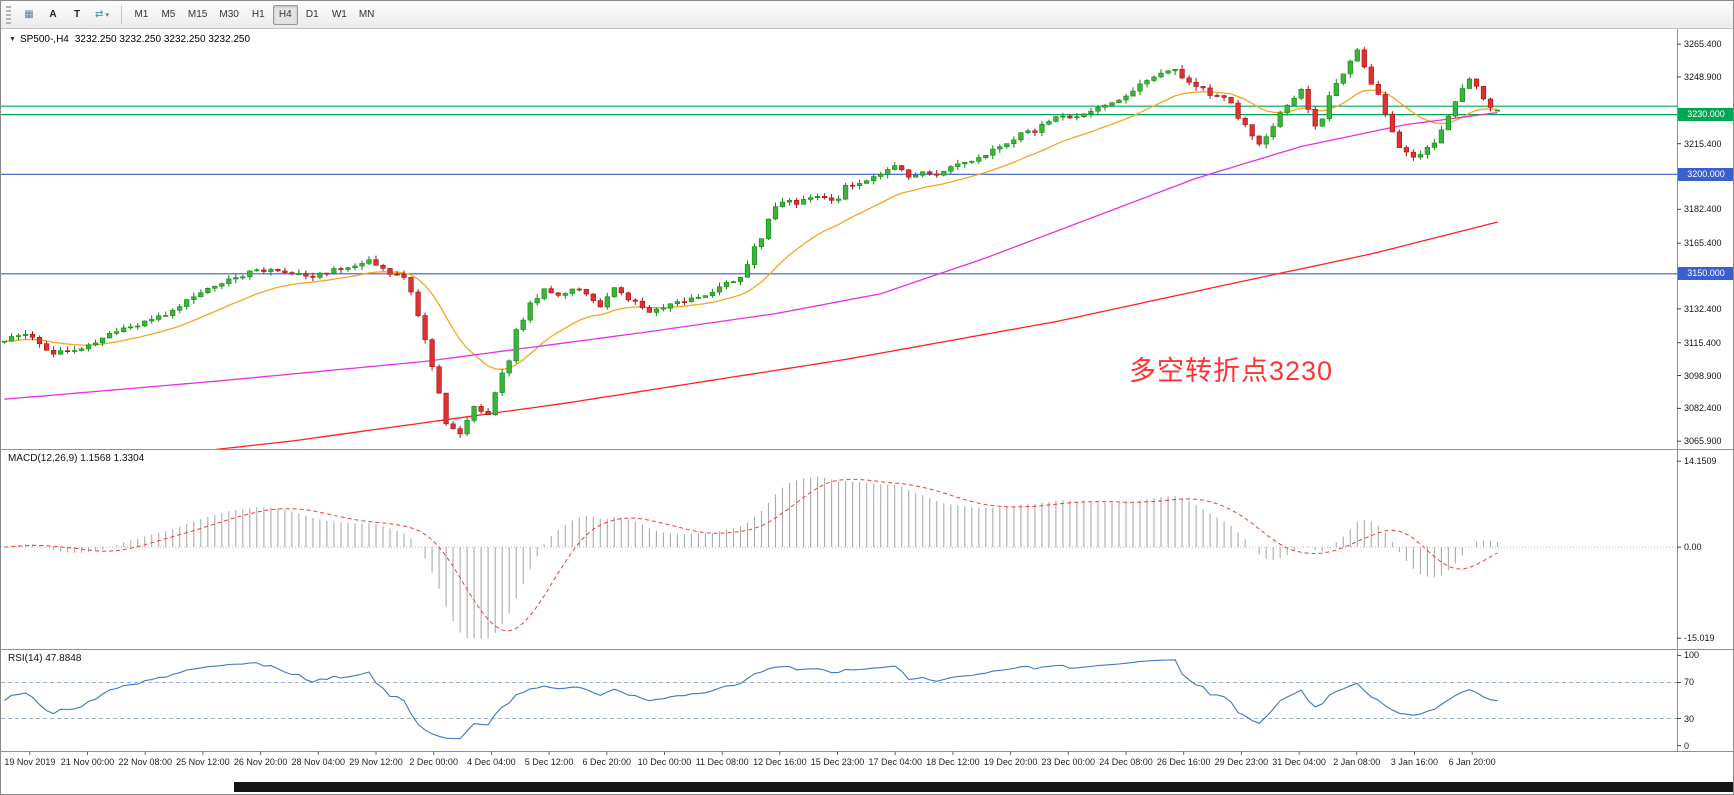 The width and height of the screenshot is (1734, 795). What do you see at coordinates (229, 14) in the screenshot?
I see `timeframe-button-m30: M30` at bounding box center [229, 14].